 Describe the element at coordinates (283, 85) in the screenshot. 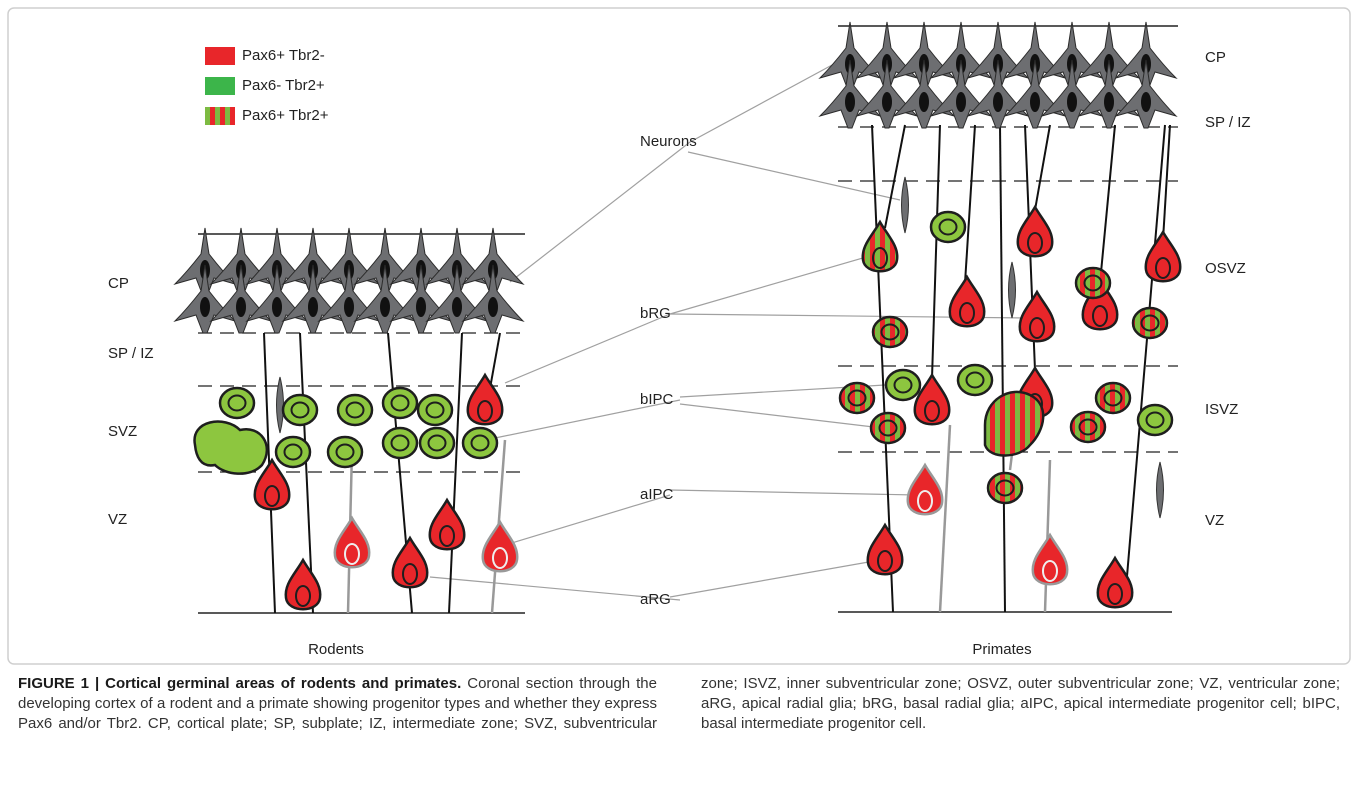

I see `legend-label: Pax6- Tbr2+` at that location.